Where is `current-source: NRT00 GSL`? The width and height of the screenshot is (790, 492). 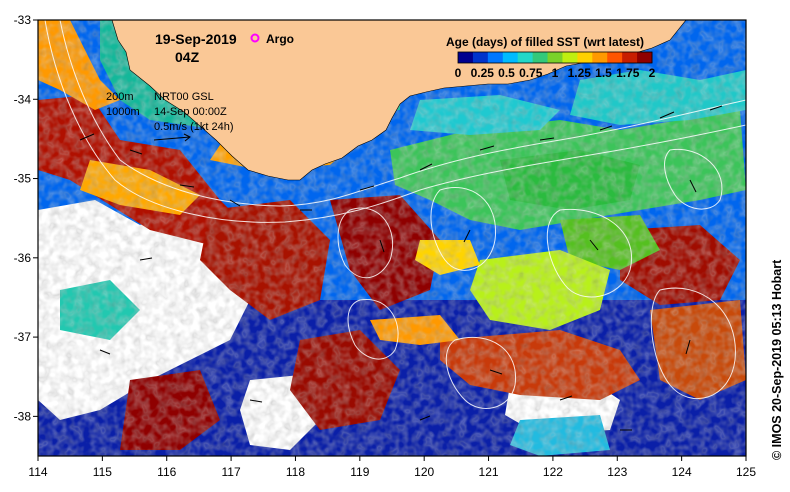
current-source: NRT00 GSL is located at coordinates (184, 97).